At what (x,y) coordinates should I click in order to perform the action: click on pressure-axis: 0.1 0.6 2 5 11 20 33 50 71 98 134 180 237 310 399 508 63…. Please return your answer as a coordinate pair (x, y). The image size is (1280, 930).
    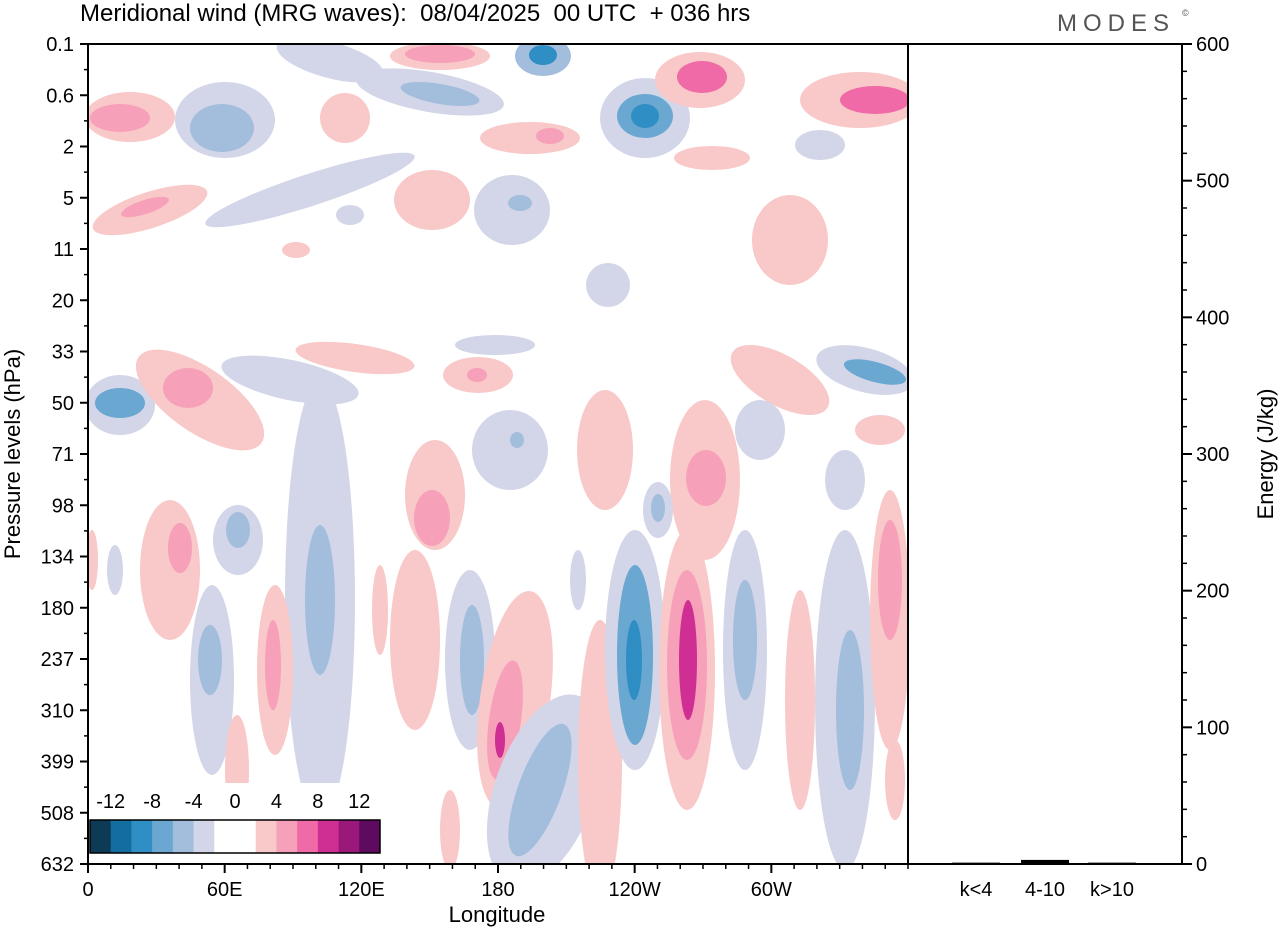
    Looking at the image, I should click on (64, 455).